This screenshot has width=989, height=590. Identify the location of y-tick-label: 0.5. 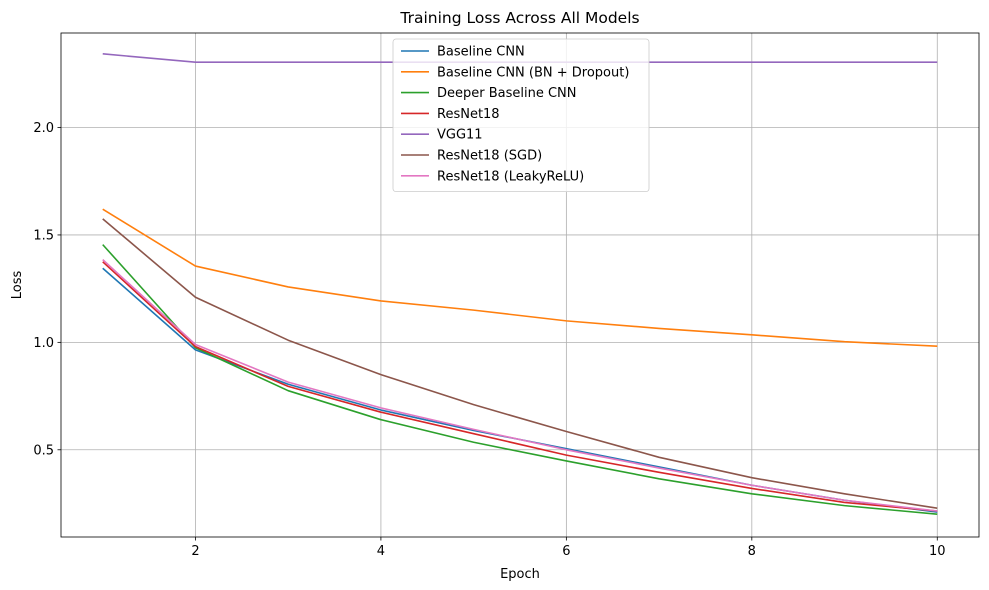
(43, 450).